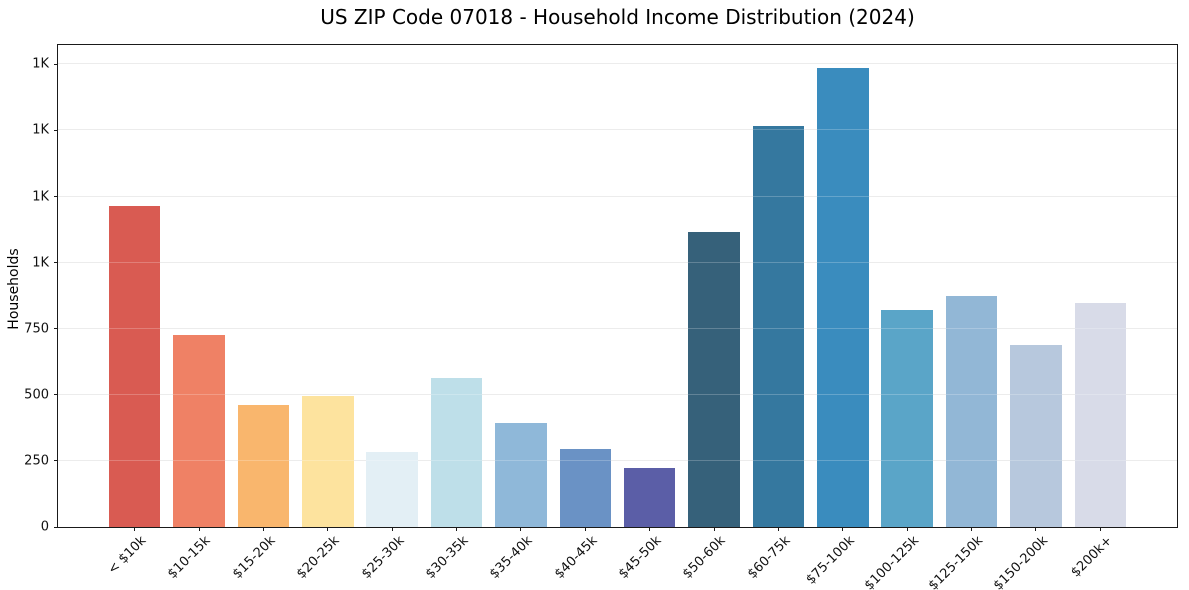  Describe the element at coordinates (254, 557) in the screenshot. I see `x-tick-label: $15-20k` at that location.